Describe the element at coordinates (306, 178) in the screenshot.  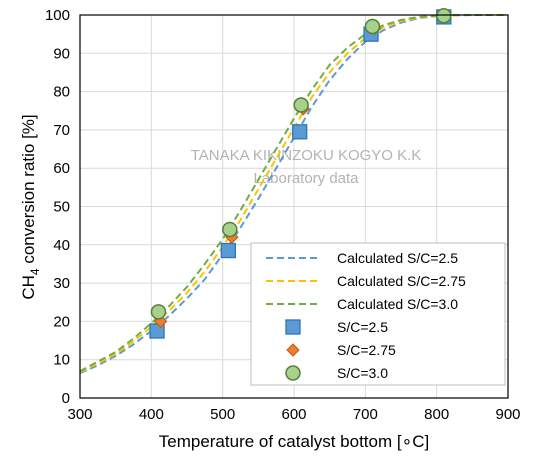
I see `watermark-line-2: Laboratory data` at that location.